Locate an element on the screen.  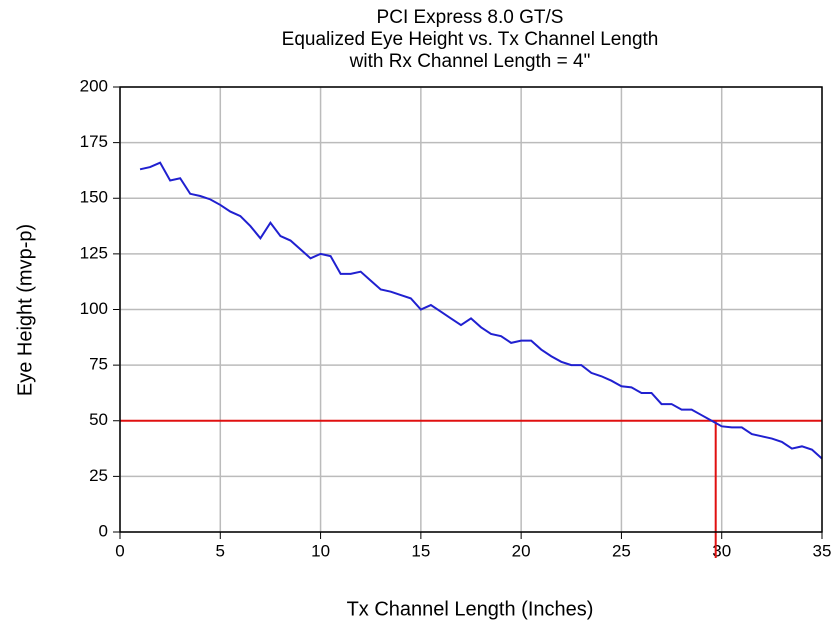
chart-subtitle: with Rx Channel Length = 4" is located at coordinates (470, 61).